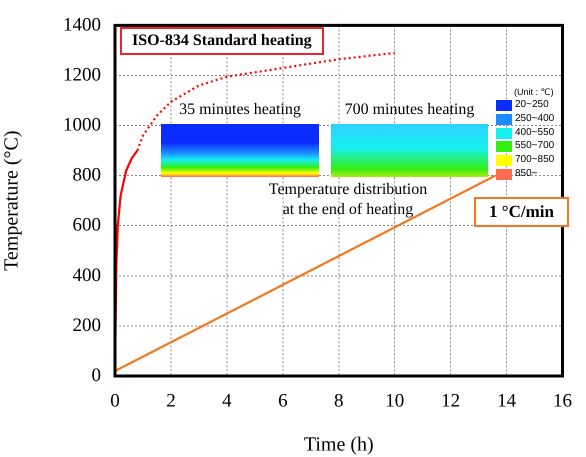 The width and height of the screenshot is (586, 457). Describe the element at coordinates (348, 210) in the screenshot. I see `annotation: at the end of heating` at that location.